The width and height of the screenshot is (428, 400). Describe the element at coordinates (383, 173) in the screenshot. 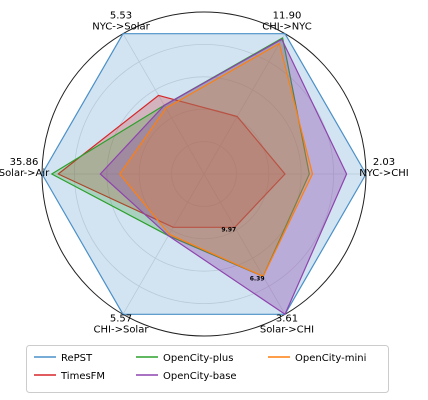

I see `axis-name-label: NYC->CHI` at that location.